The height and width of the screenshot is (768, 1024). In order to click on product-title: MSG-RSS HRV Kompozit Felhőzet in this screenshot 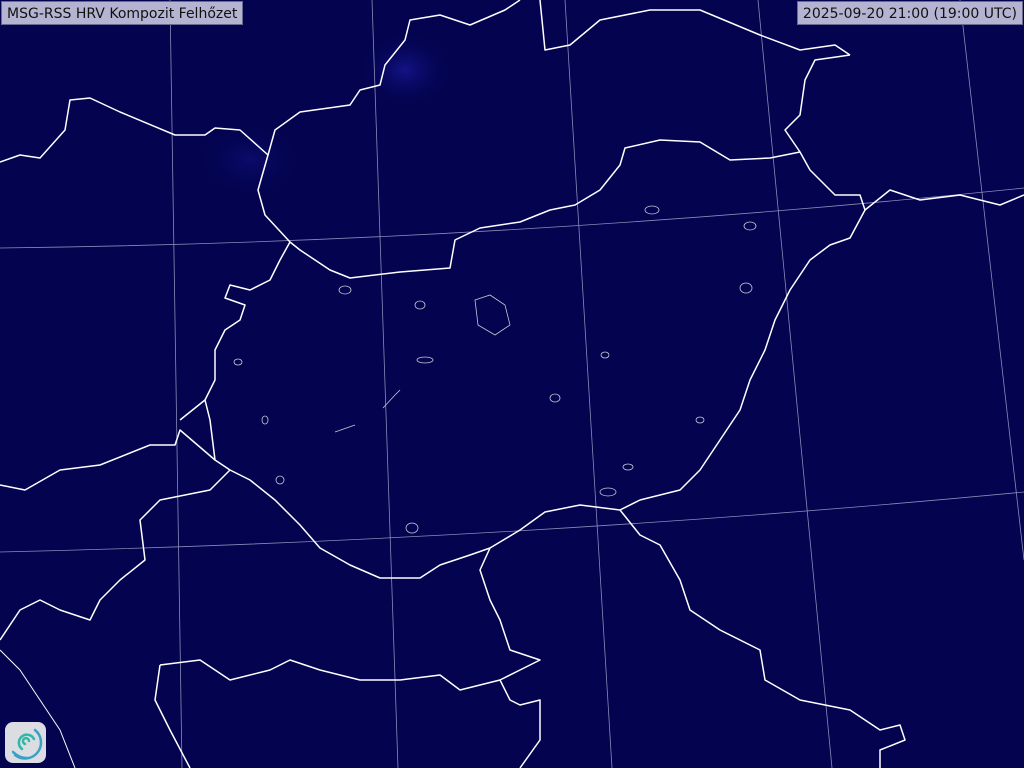, I will do `click(122, 13)`.